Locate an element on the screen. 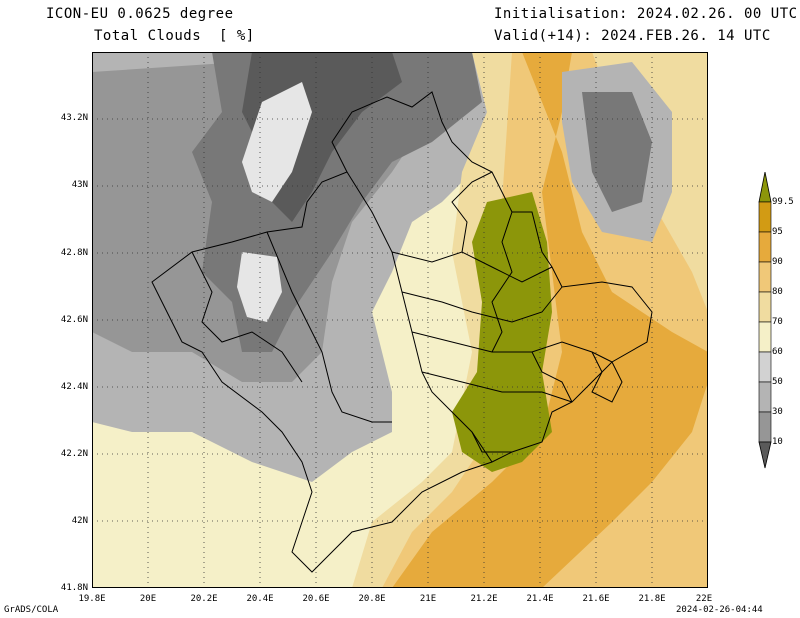 The image size is (800, 618). colorbar-label: 50 is located at coordinates (777, 382).